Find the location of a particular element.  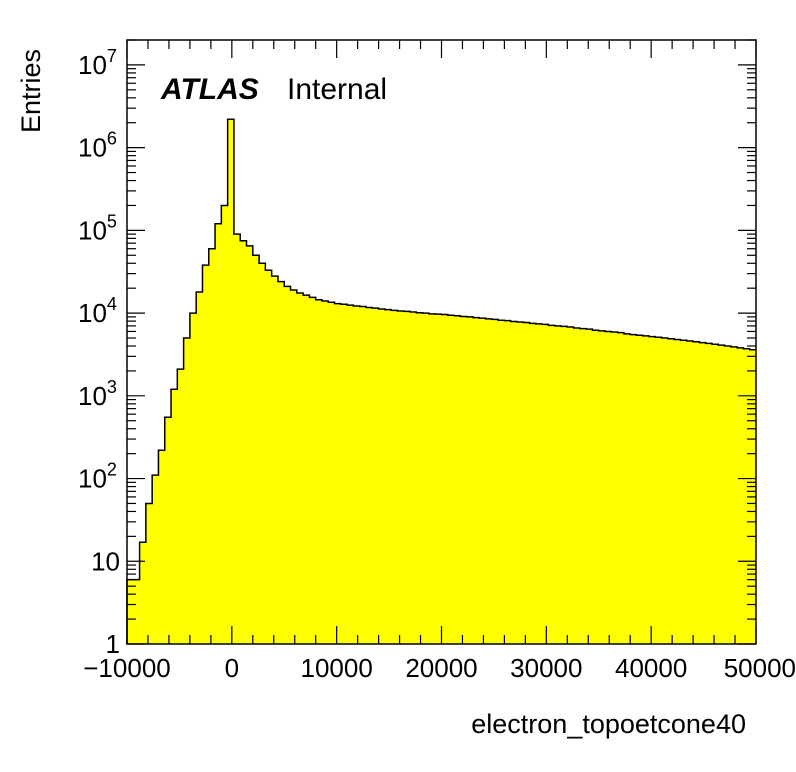

y-axis-tick-labels: 1 10 10² 10³ 10⁴ 10⁵ 10⁶ 10⁷ is located at coordinates (99, 352).